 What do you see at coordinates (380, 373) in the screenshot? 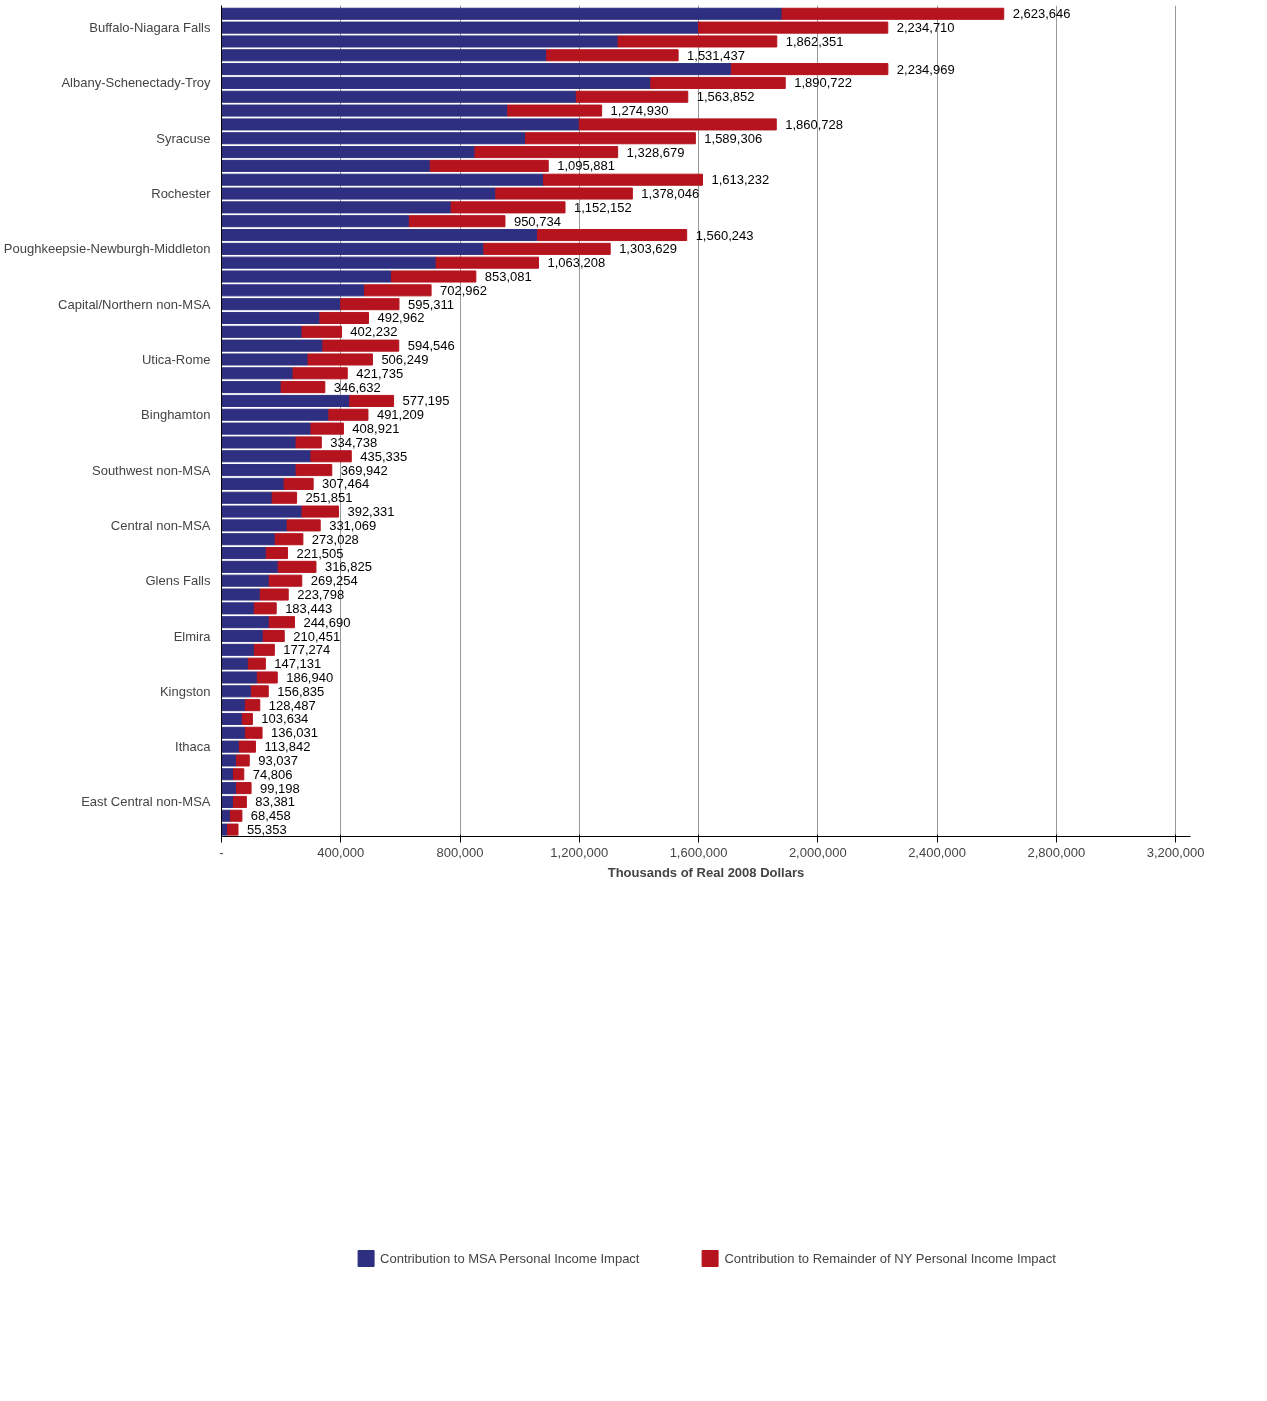
I see `total-label: 421,735` at bounding box center [380, 373].